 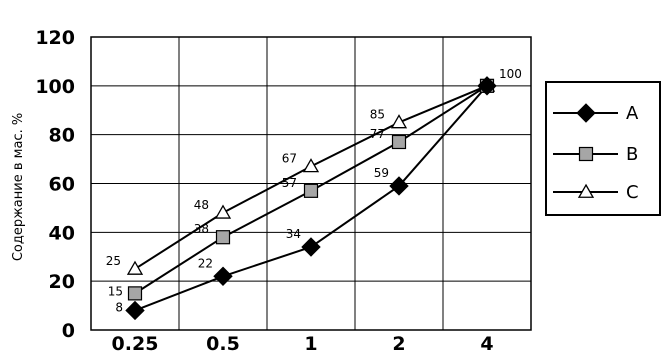 What do you see at coordinates (135, 343) in the screenshot?
I see `x-tick-label: 0.25` at bounding box center [135, 343].